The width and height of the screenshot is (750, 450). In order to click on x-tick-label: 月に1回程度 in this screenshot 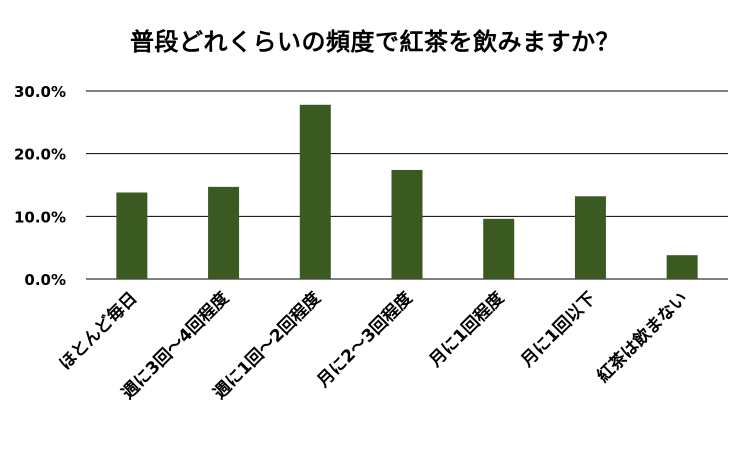, I will do `click(466, 329)`.